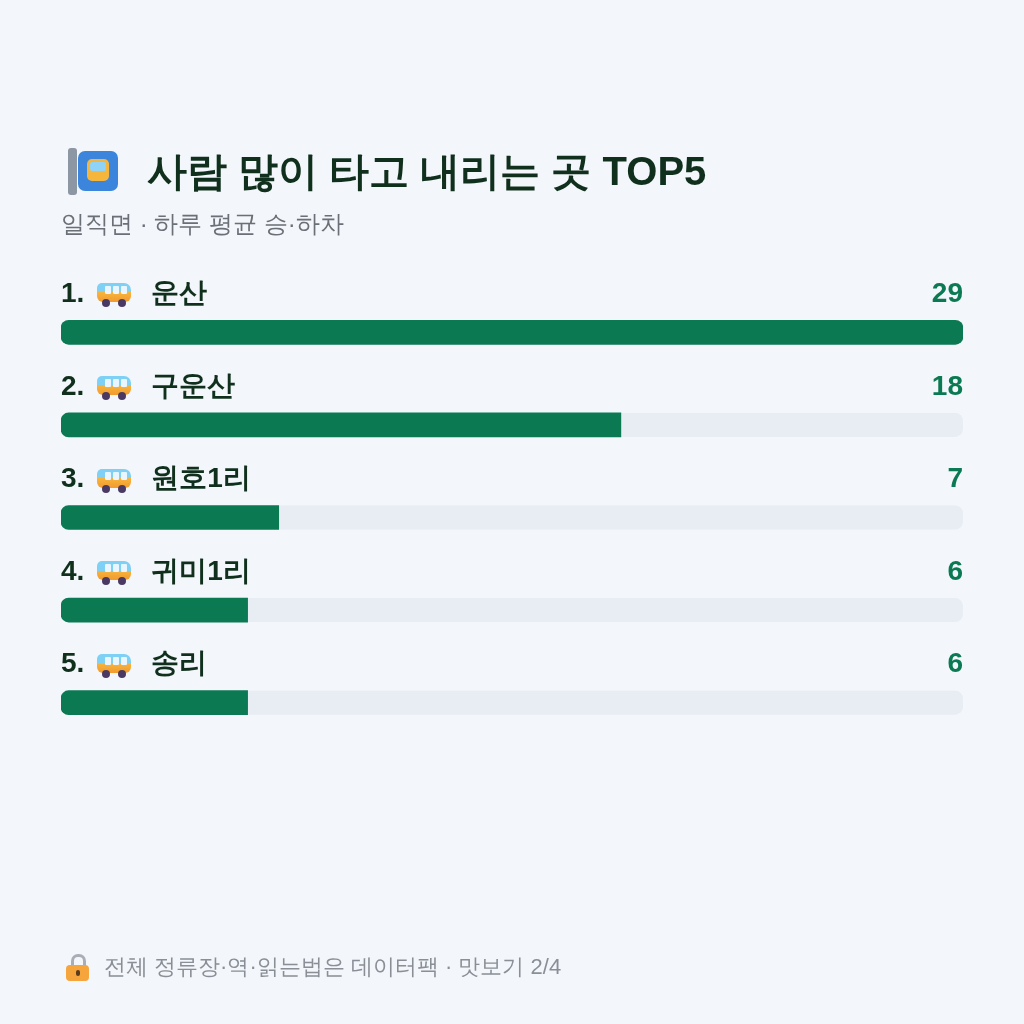 The height and width of the screenshot is (1024, 1024). I want to click on chart-subtitle: 일직면 · 하루 평균 승·하차, so click(202, 224).